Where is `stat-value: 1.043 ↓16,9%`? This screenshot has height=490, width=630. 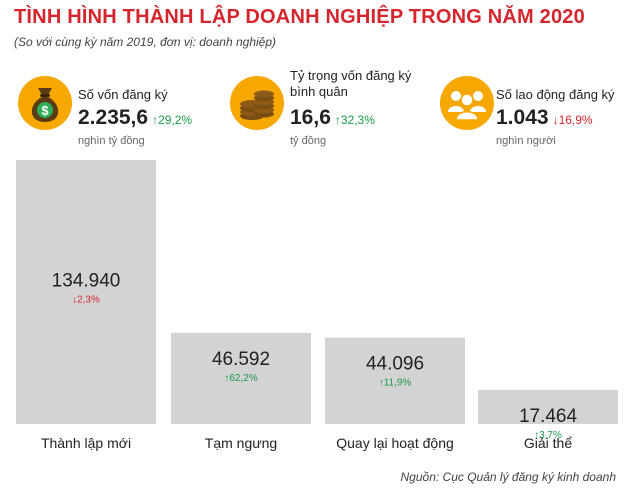
stat-value: 1.043 ↓16,9% is located at coordinates (544, 118).